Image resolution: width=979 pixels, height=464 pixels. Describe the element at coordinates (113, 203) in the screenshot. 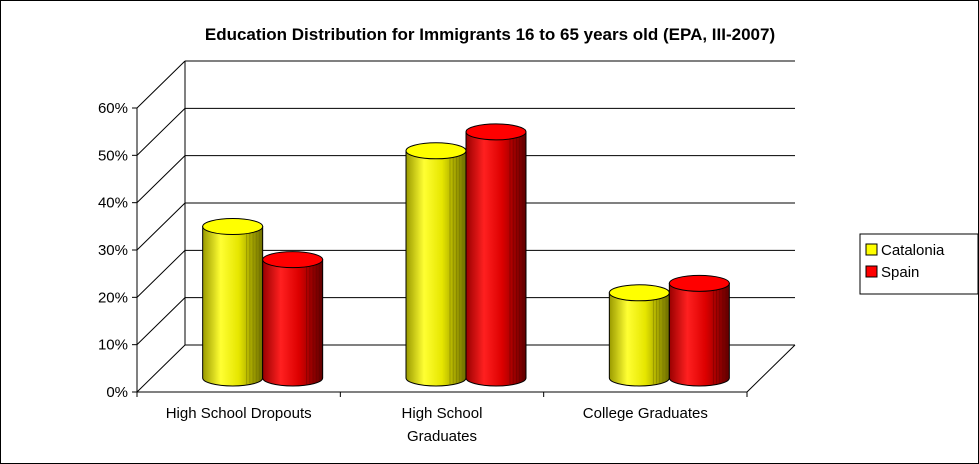

I see `y-tick-label: 40%` at that location.